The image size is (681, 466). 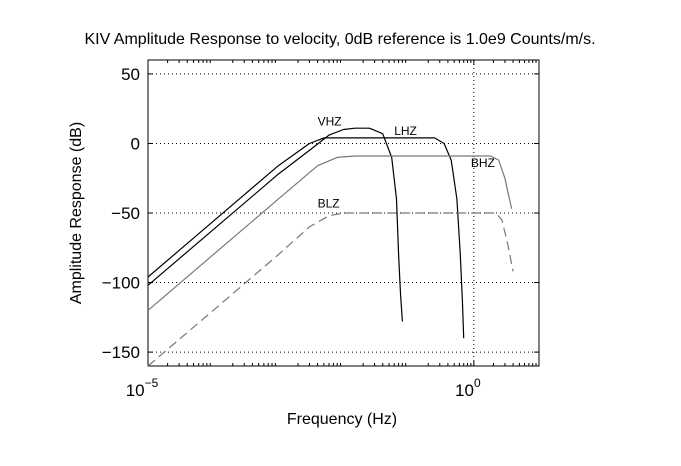 What do you see at coordinates (342, 419) in the screenshot?
I see `x-axis-label: Frequency (Hz)` at bounding box center [342, 419].